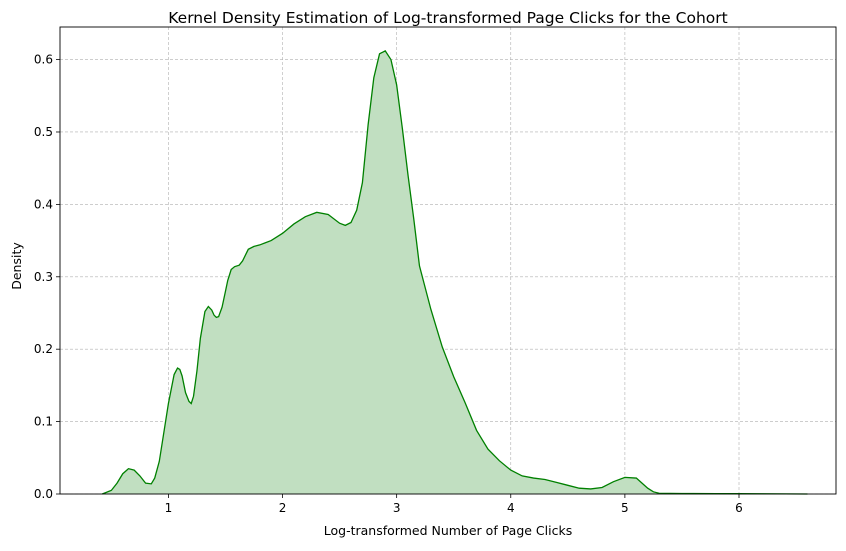  Describe the element at coordinates (43, 132) in the screenshot. I see `y-tick-label: 0.5` at that location.